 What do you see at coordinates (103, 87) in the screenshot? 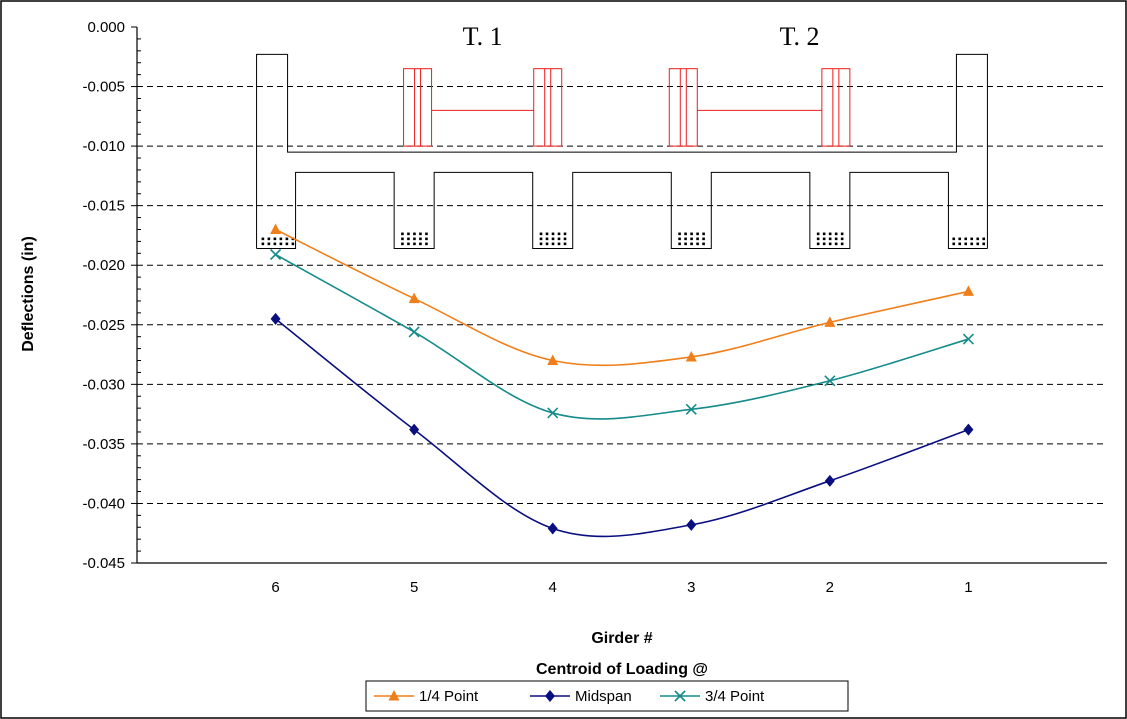
I see `y-tick-label: -0.005` at bounding box center [103, 87].